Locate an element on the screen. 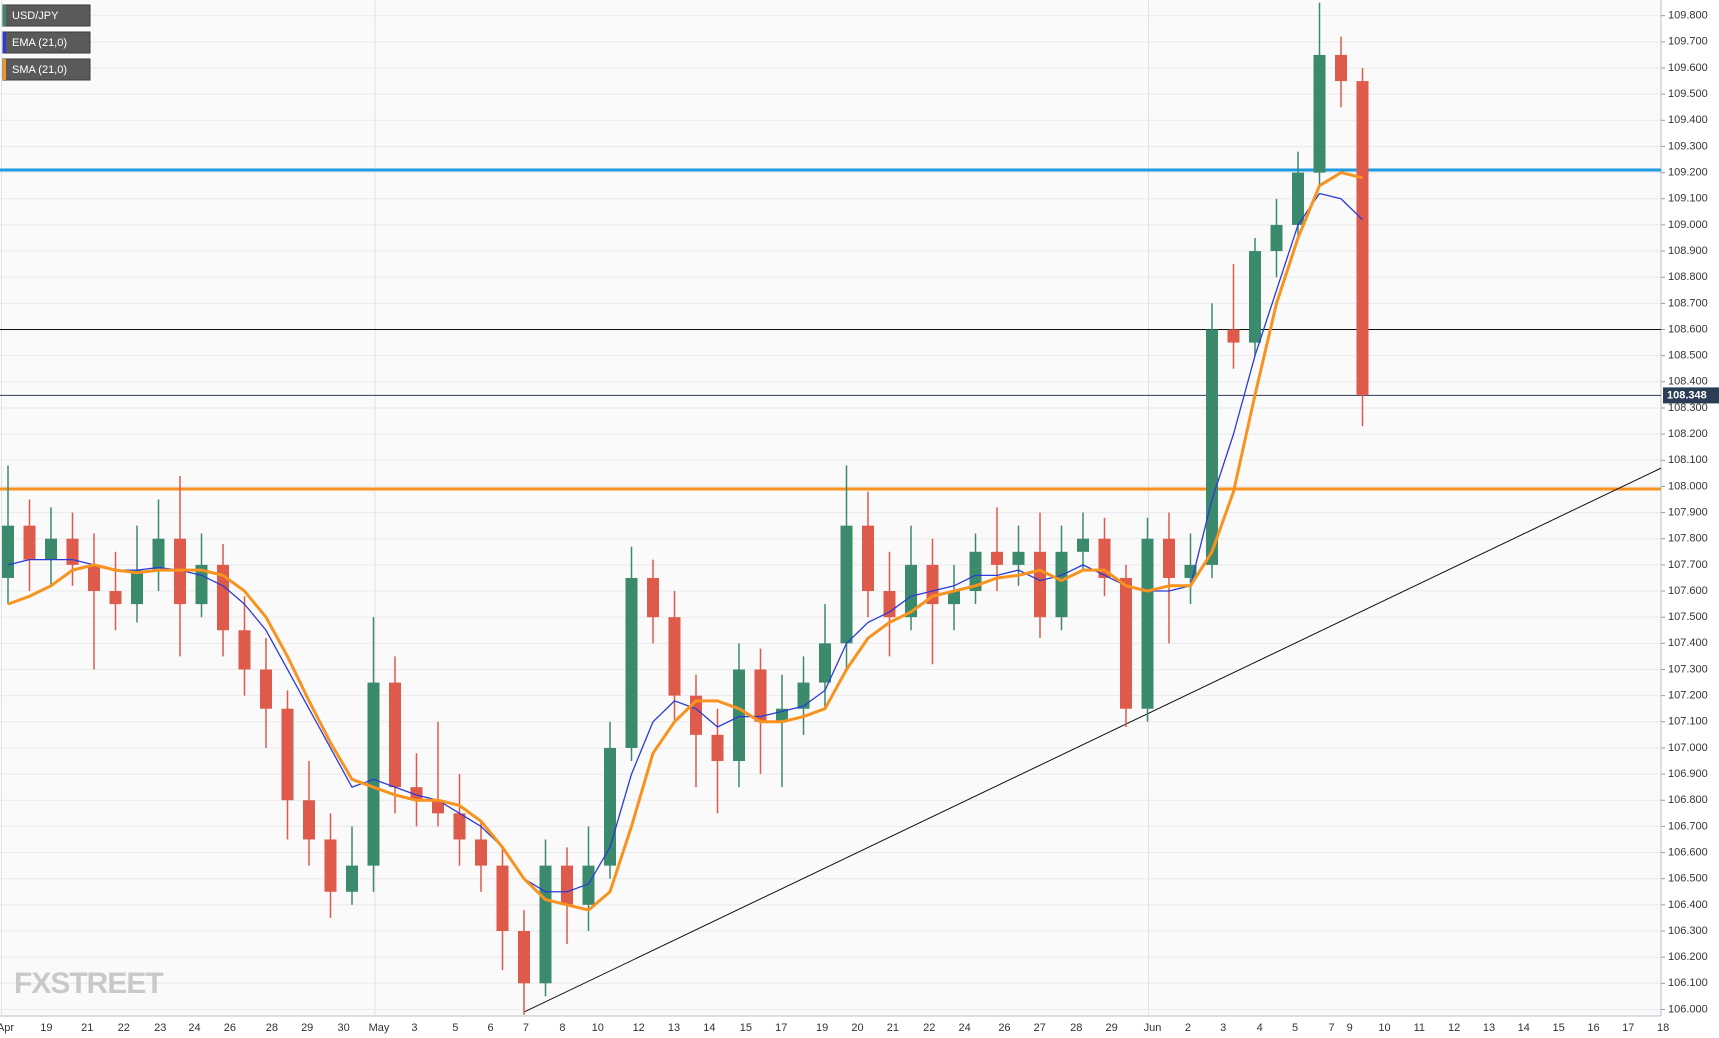 This screenshot has height=1038, width=1719. y-tick-label: 109.800 is located at coordinates (1688, 16).